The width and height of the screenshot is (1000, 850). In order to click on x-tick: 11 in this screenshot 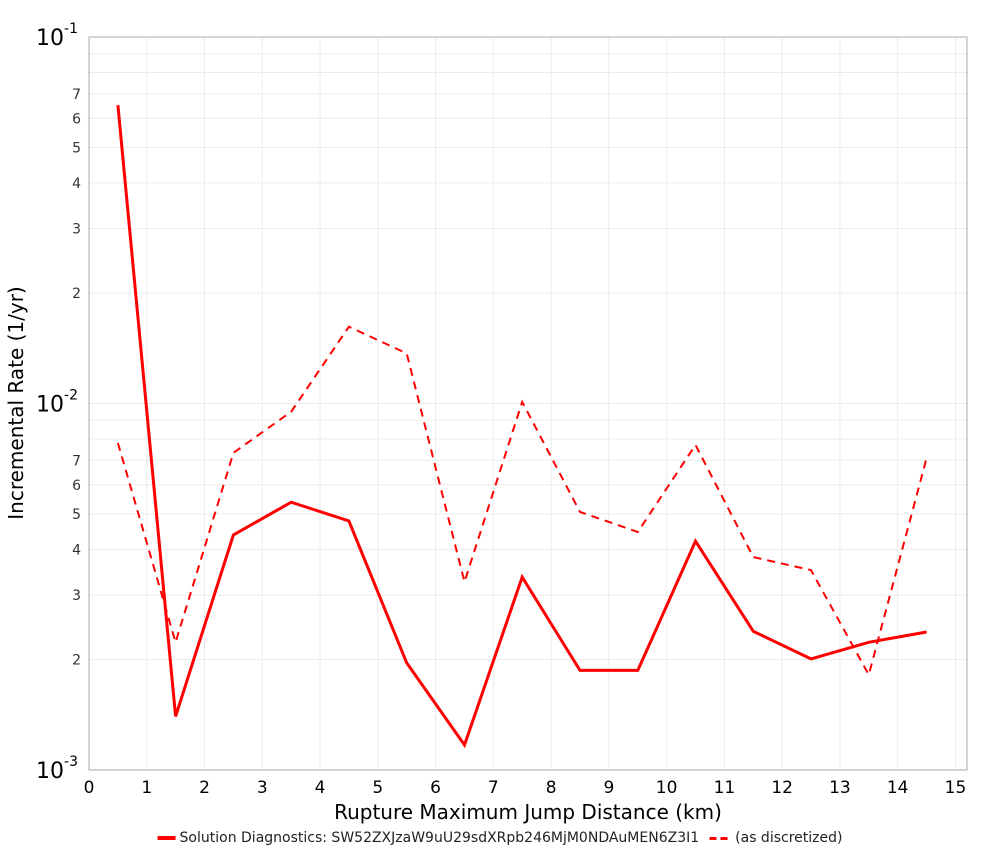, I will do `click(725, 788)`.